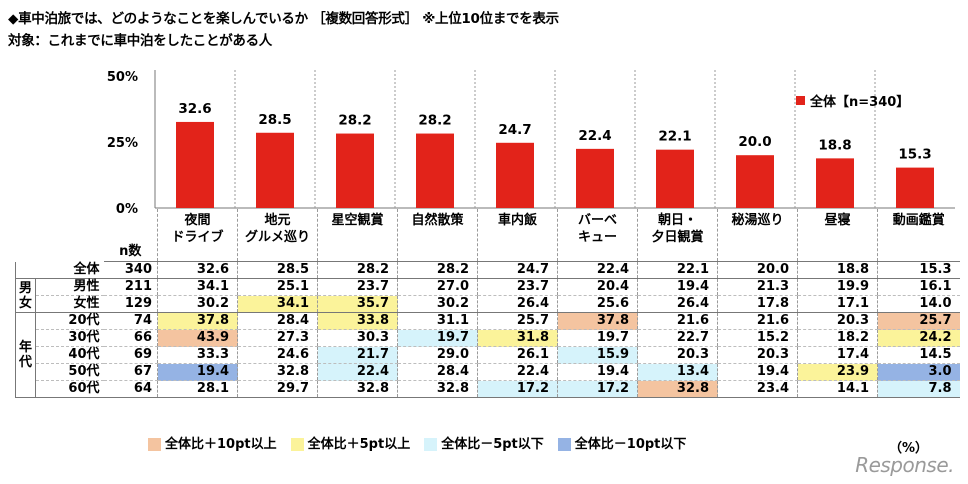 The height and width of the screenshot is (484, 968). What do you see at coordinates (514, 130) in the screenshot?
I see `bar-value-label: 24.7` at bounding box center [514, 130].